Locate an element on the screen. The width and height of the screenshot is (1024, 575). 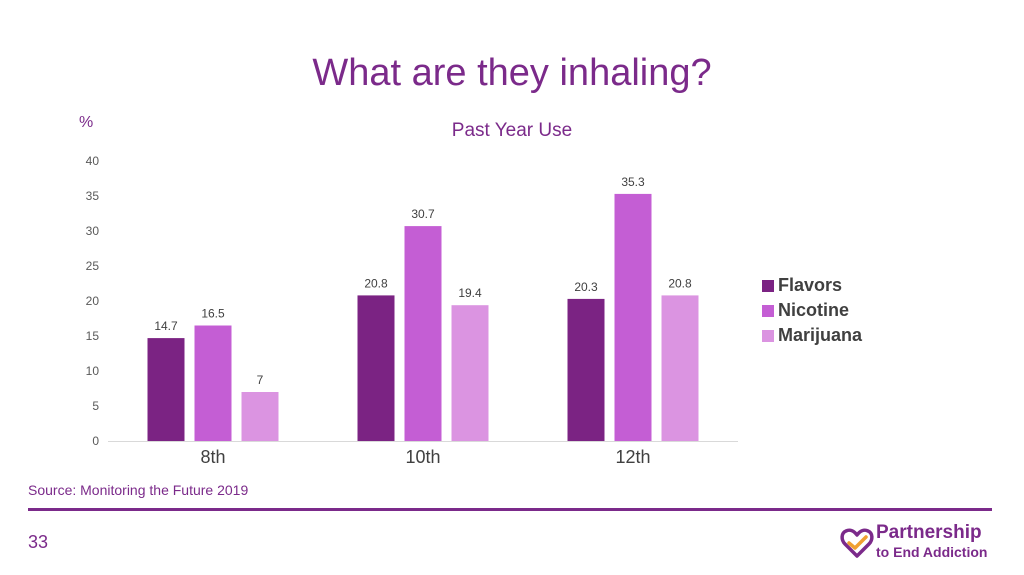
data-label: 7 is located at coordinates (260, 380).